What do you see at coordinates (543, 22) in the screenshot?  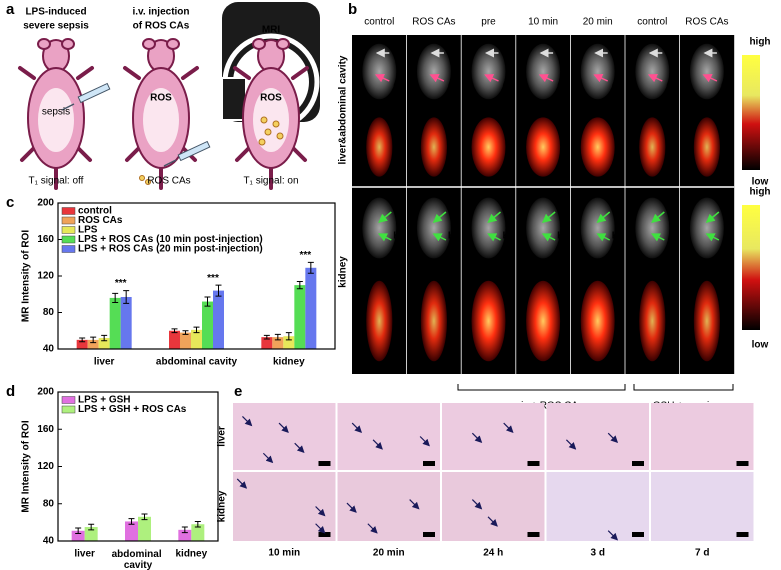 I see `column-label: 10 min` at bounding box center [543, 22].